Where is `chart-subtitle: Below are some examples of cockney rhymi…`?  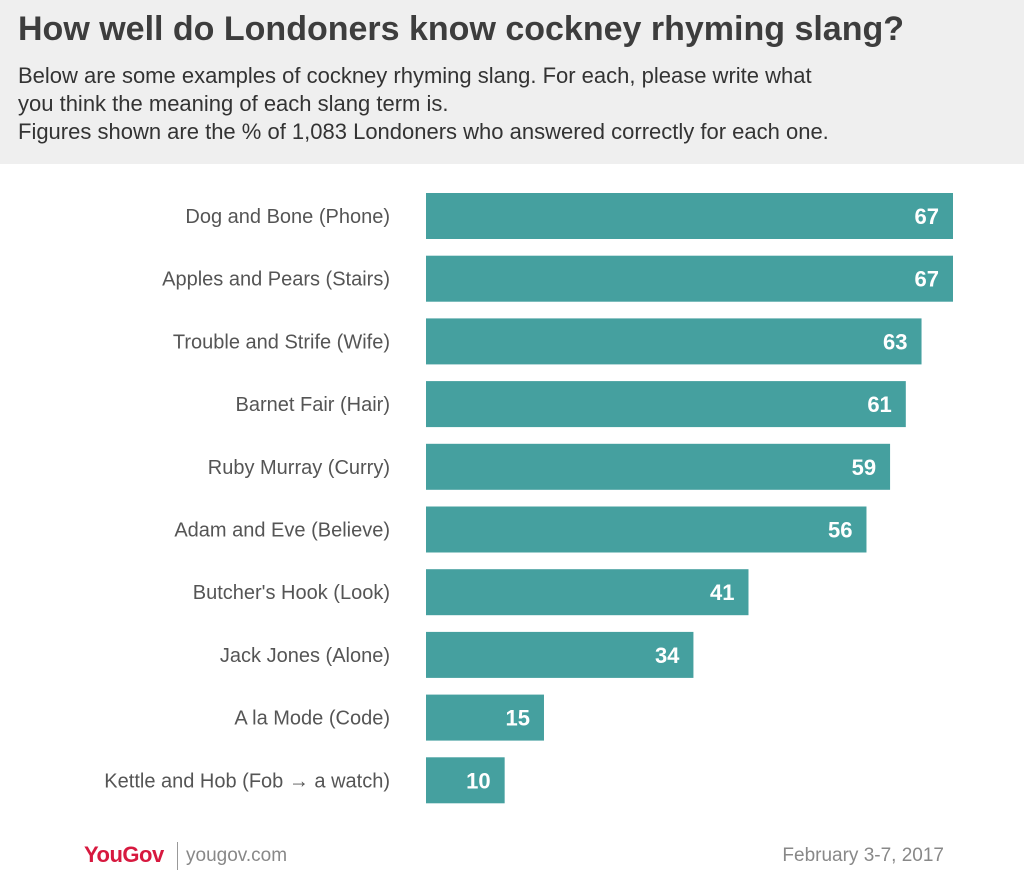
chart-subtitle: Below are some examples of cockney rhymi… is located at coordinates (513, 104).